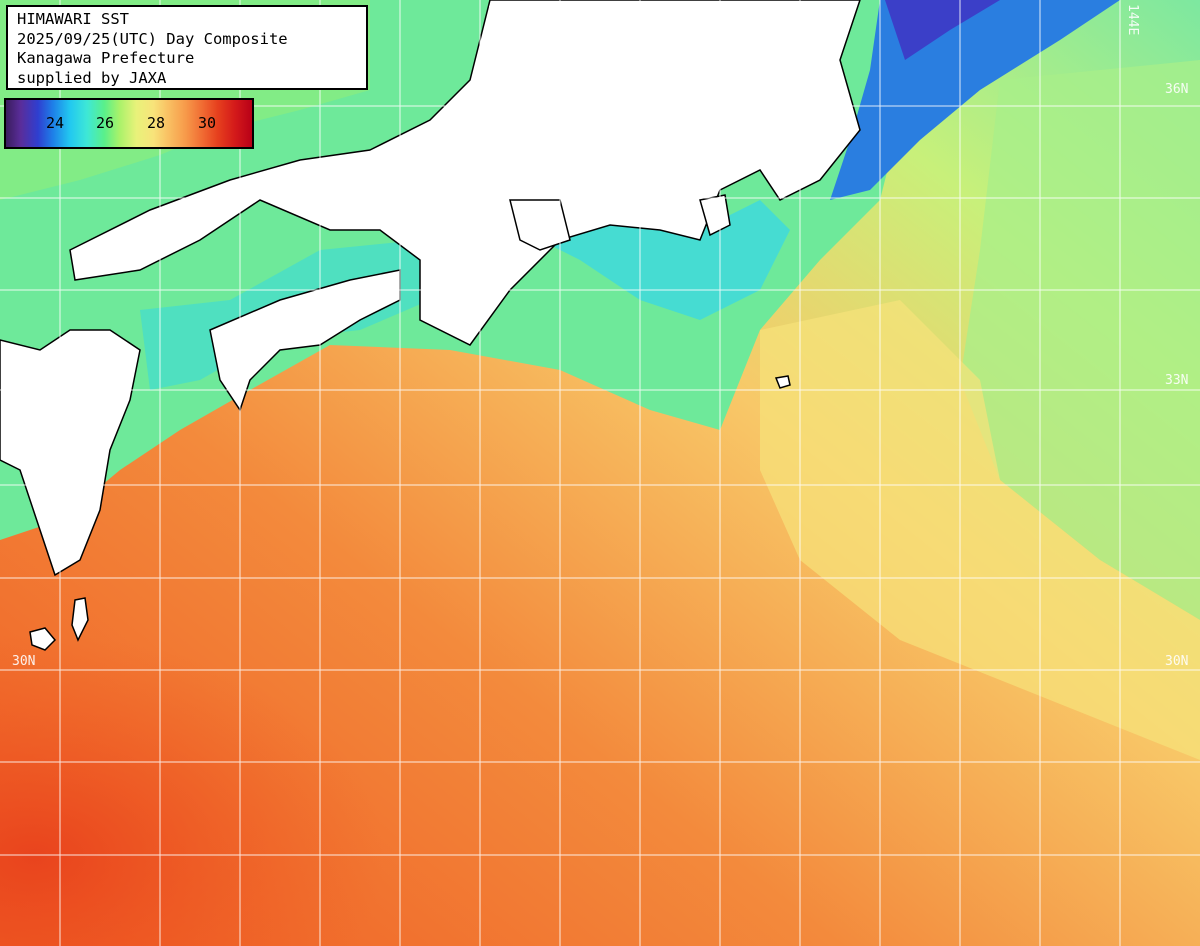  I want to click on shikoku-landmass, so click(305, 340).